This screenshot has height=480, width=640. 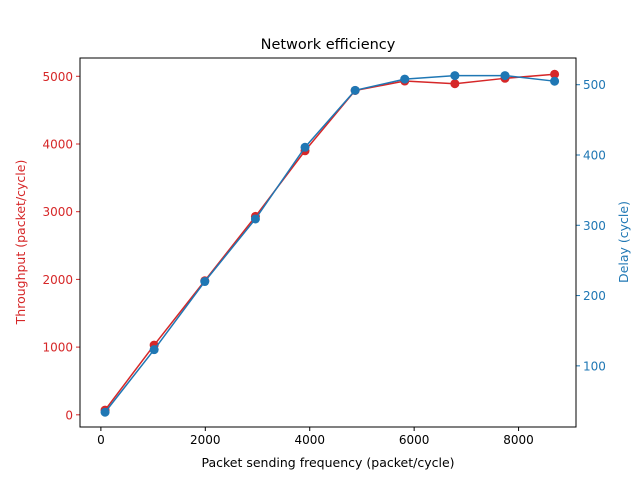 What do you see at coordinates (61, 246) in the screenshot?
I see `left-axis-ticks: 0 1000 2000 3000 4000 5000` at bounding box center [61, 246].